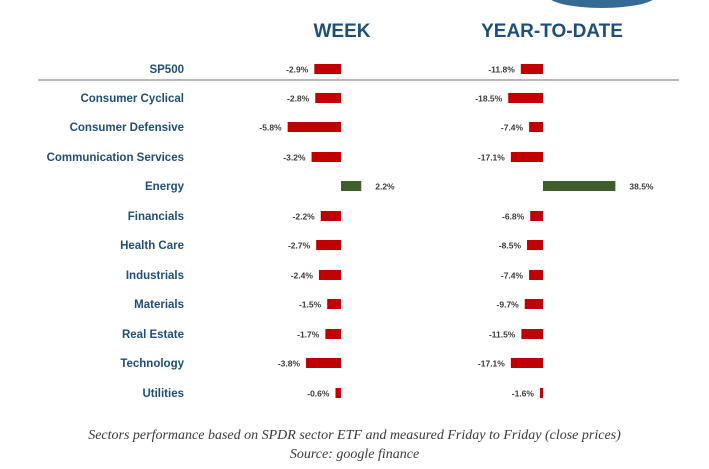 The height and width of the screenshot is (469, 709). I want to click on value-label: -2.2%, so click(304, 217).